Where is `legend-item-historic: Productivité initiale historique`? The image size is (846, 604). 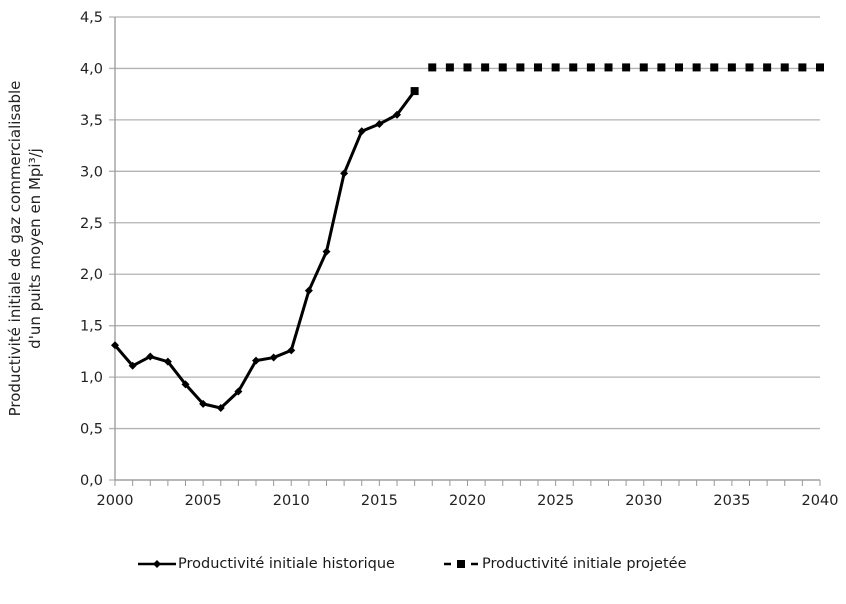
legend-item-historic: Productivité initiale historique is located at coordinates (266, 564).